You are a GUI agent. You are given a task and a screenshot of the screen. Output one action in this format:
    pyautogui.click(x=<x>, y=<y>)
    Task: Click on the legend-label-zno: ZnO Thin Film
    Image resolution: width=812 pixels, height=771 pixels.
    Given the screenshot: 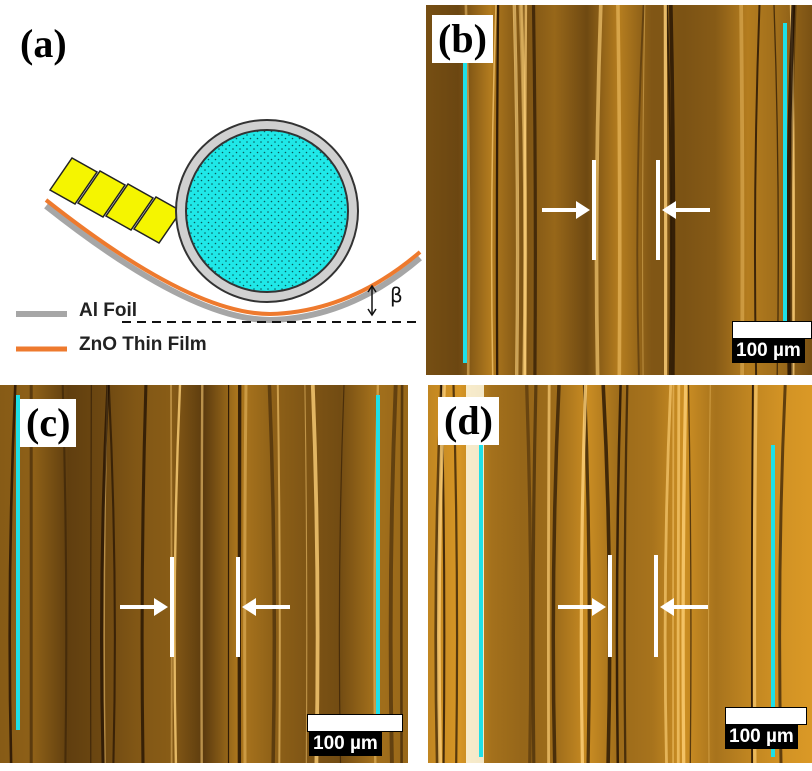 What is the action you would take?
    pyautogui.click(x=143, y=344)
    